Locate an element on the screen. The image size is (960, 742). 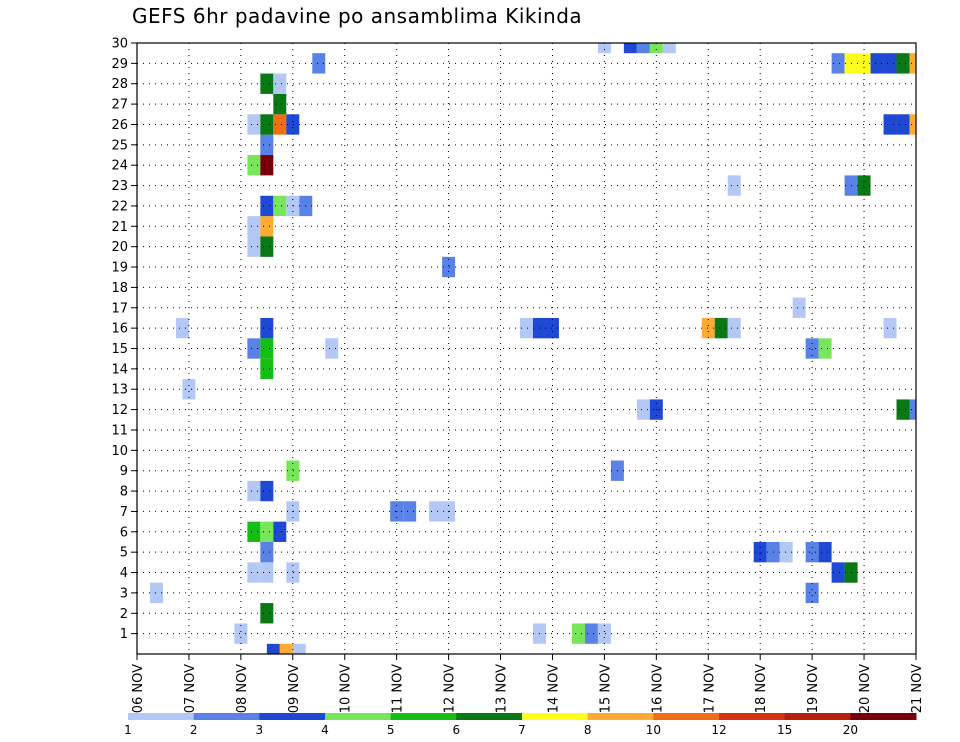
x-tick-label: 19 NOV is located at coordinates (813, 688).